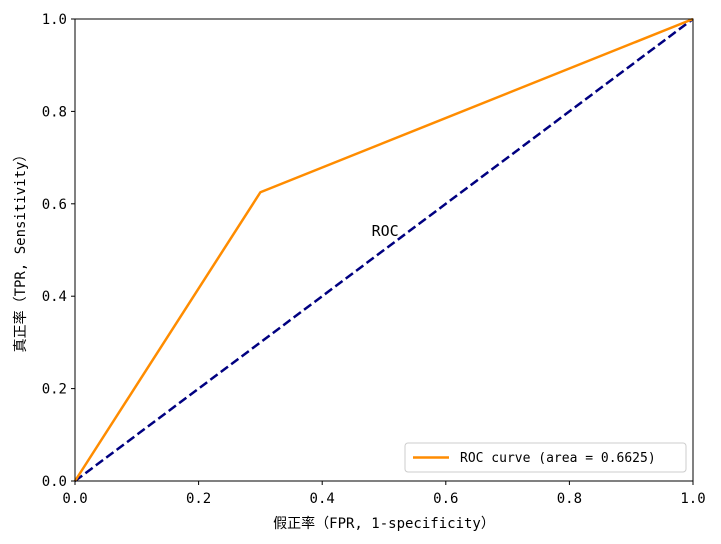  Describe the element at coordinates (54, 390) in the screenshot. I see `y-tick-label: 0.2` at that location.